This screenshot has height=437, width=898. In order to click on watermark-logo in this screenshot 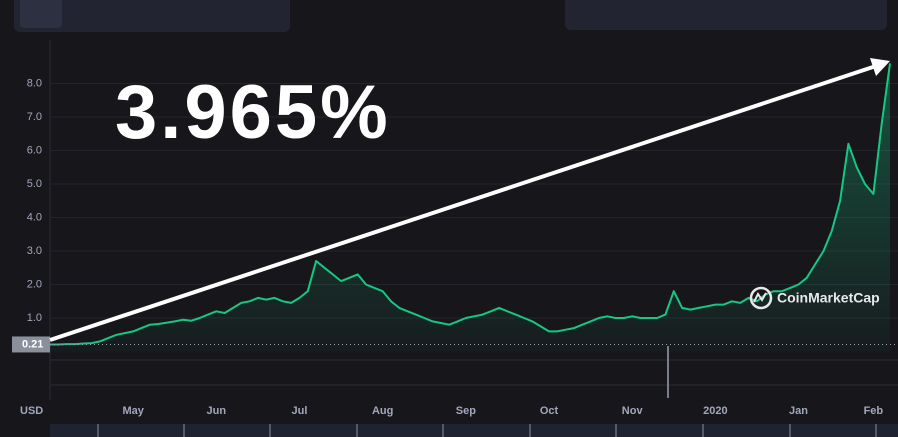, I will do `click(761, 298)`.